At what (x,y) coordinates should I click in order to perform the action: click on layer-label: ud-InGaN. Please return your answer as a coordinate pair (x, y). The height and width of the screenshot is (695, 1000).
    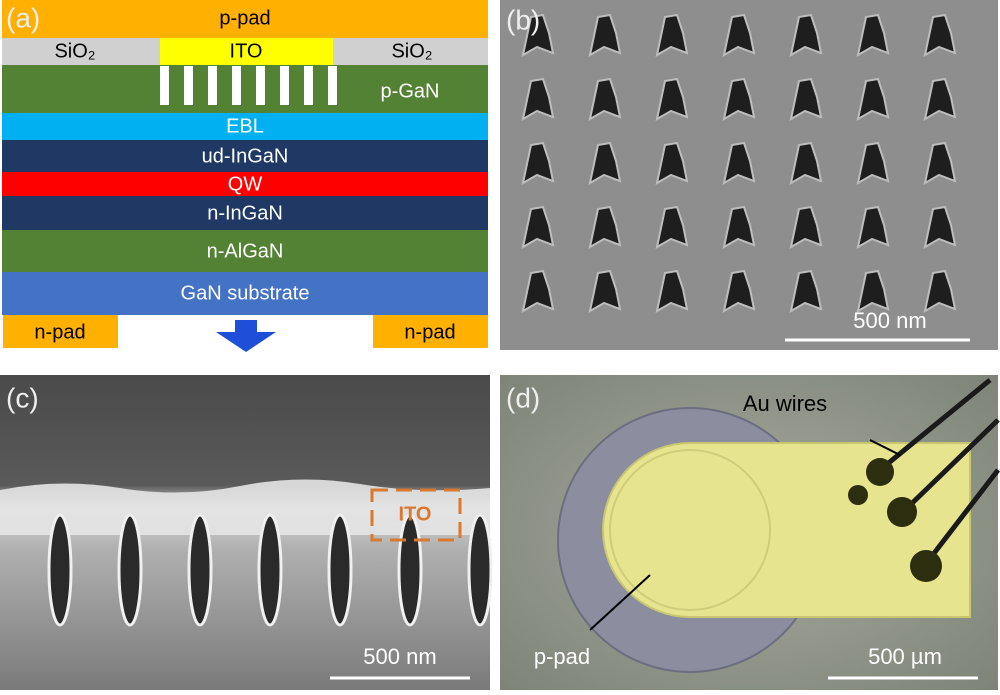
    Looking at the image, I should click on (245, 156).